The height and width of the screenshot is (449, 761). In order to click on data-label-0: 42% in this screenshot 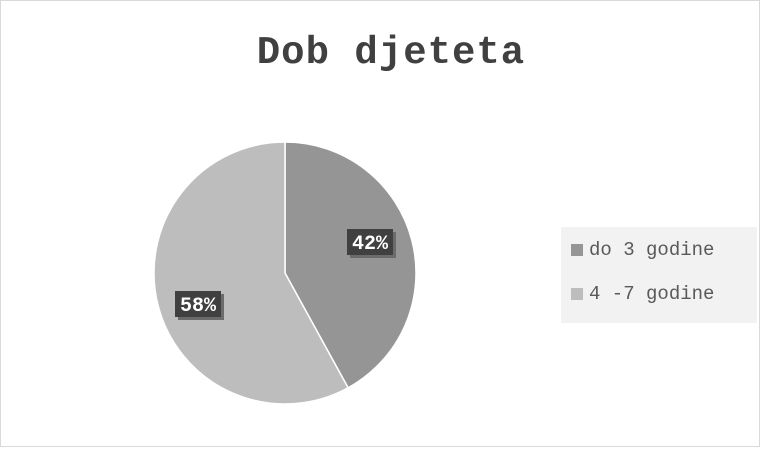, I will do `click(370, 244)`.